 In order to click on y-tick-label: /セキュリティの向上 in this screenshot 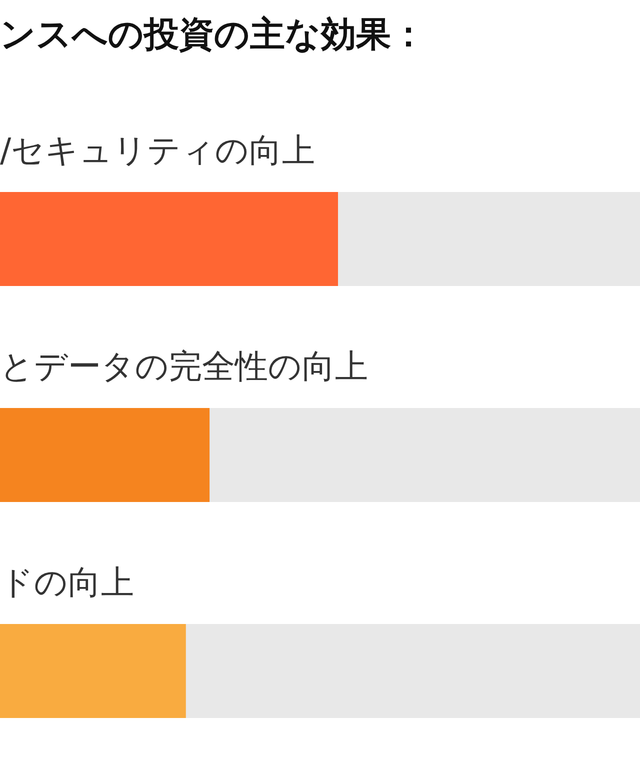, I will do `click(158, 150)`.